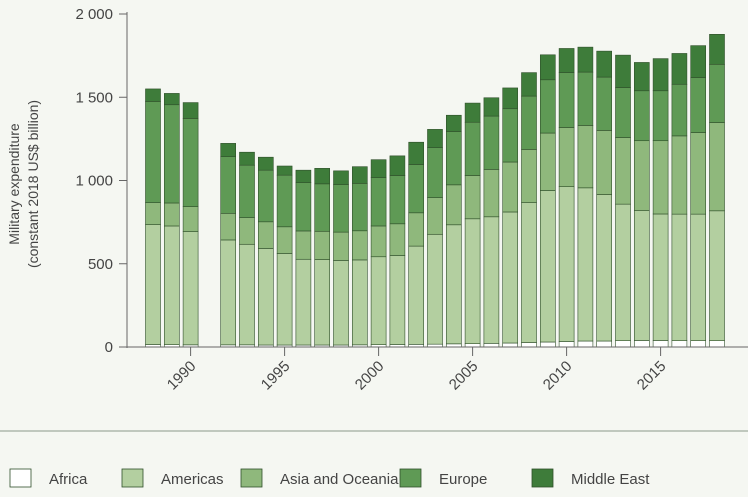 This screenshot has height=497, width=748. Describe the element at coordinates (48, 478) in the screenshot. I see `legend-item: Africa` at that location.